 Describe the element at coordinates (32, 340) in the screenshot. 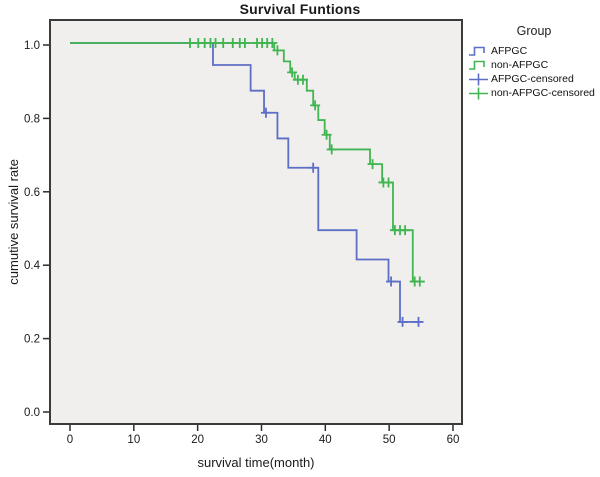

I see `y-tick-label: 0.2` at that location.